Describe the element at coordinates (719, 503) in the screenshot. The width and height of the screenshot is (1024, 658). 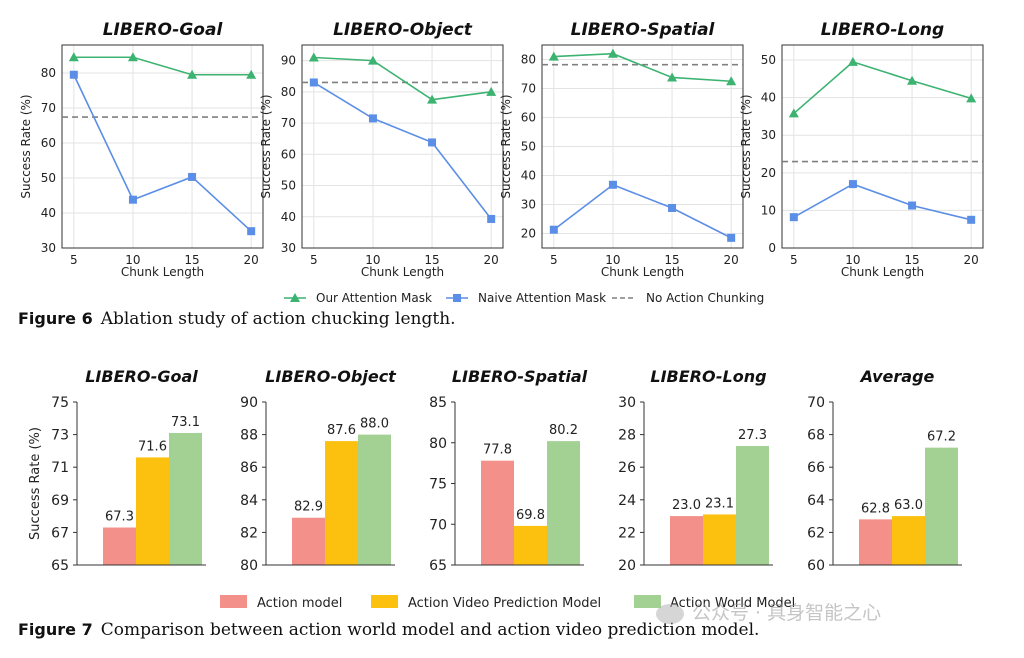
I see `bar-value-label: 23.1` at that location.